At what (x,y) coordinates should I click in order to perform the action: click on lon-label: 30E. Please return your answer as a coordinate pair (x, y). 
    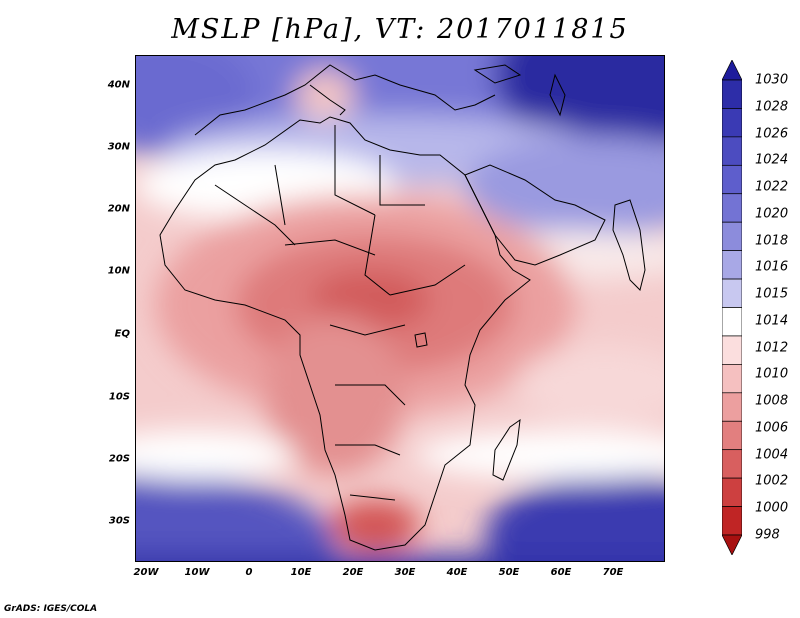
    Looking at the image, I should click on (405, 572).